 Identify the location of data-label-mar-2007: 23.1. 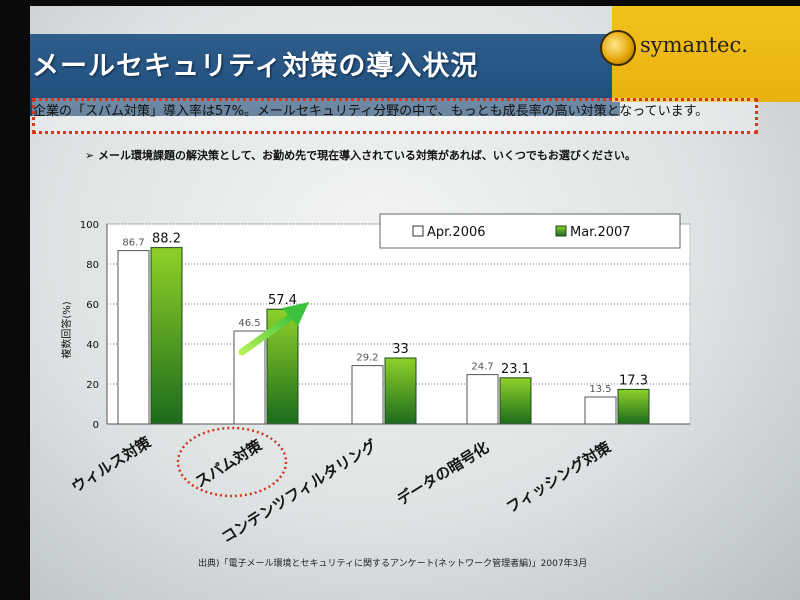
(515, 369).